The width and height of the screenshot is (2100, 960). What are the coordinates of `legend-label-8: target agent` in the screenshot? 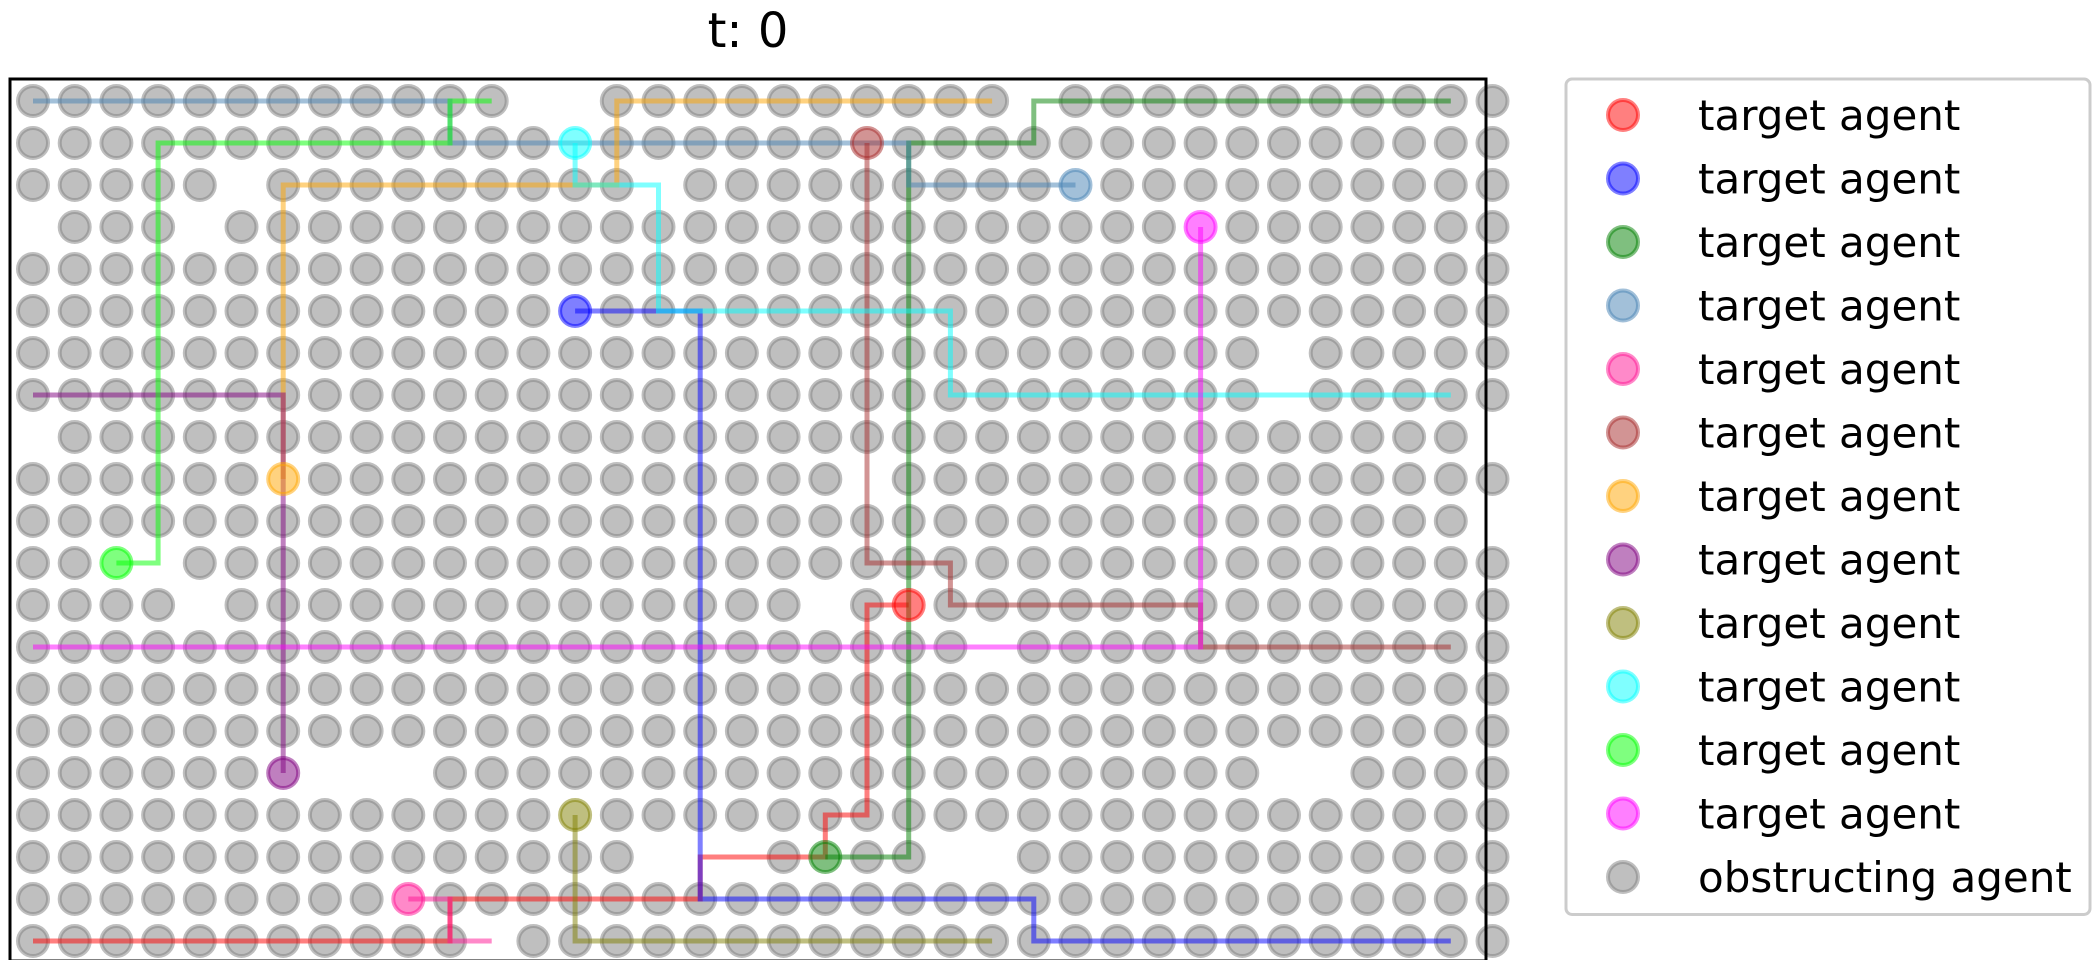 It's located at (1829, 560).